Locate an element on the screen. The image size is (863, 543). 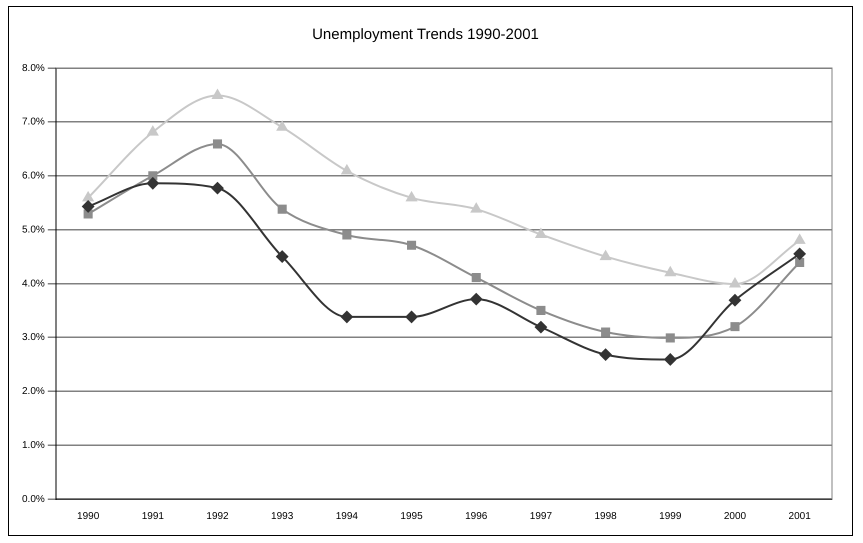
x-tick-label: 2000 is located at coordinates (735, 516).